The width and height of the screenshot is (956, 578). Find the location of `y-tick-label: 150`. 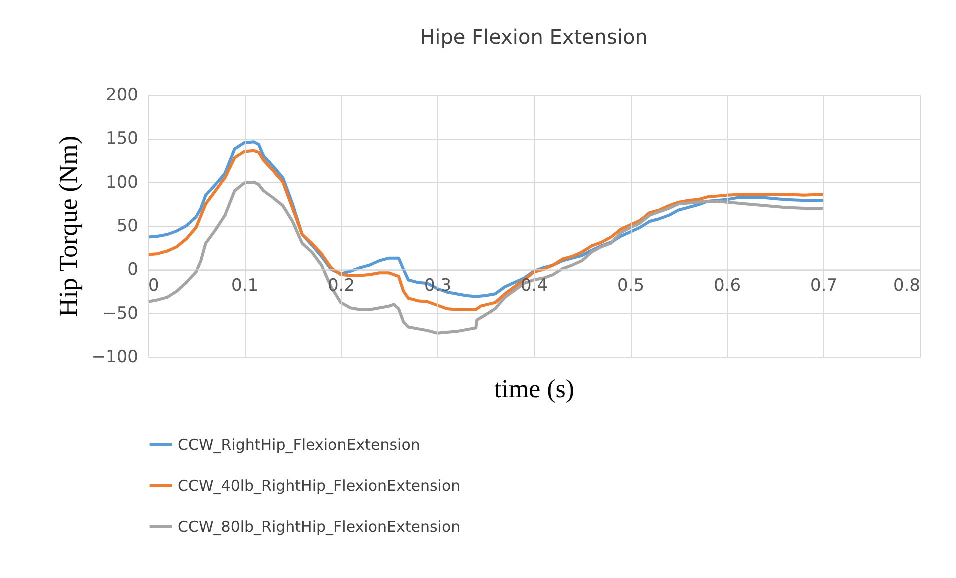

y-tick-label: 150 is located at coordinates (122, 139).